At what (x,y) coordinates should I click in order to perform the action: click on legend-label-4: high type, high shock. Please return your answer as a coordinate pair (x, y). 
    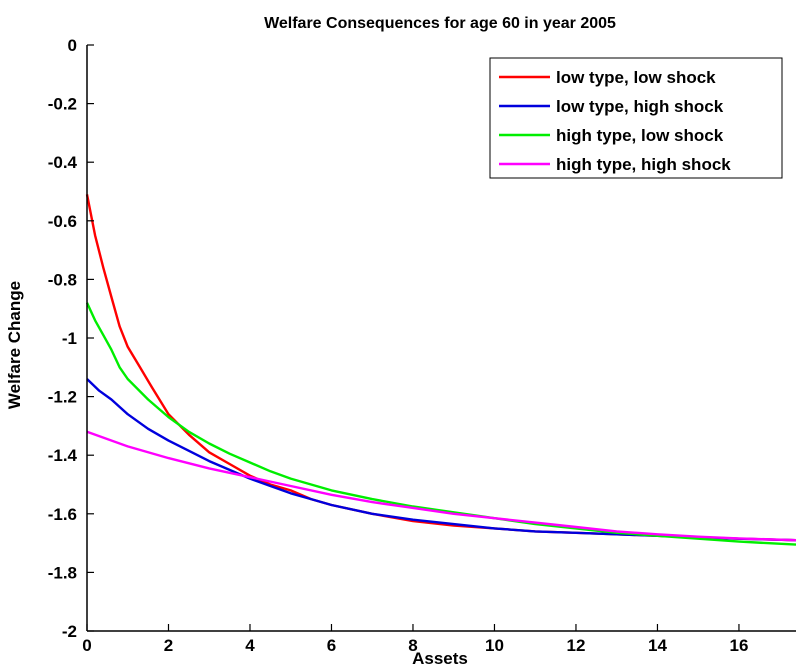
    Looking at the image, I should click on (643, 164).